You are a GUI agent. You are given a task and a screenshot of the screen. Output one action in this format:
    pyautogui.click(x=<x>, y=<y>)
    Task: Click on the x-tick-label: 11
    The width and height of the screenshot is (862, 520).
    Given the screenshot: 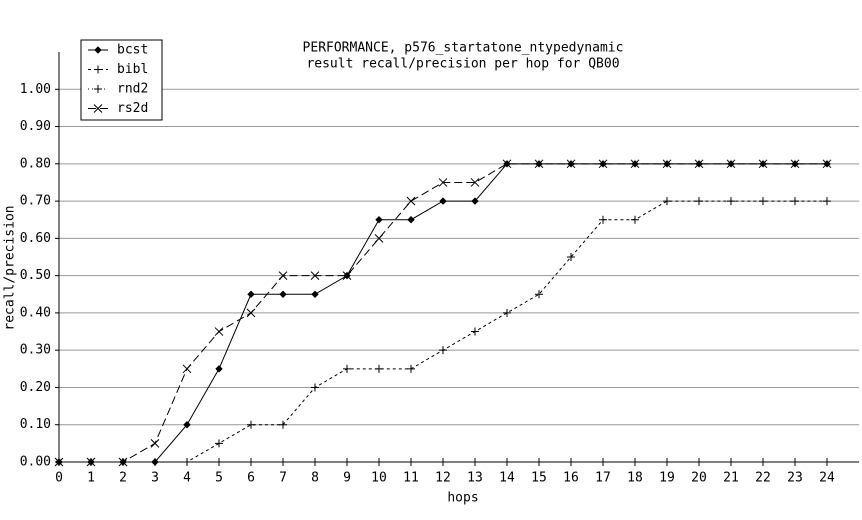 What is the action you would take?
    pyautogui.click(x=411, y=478)
    